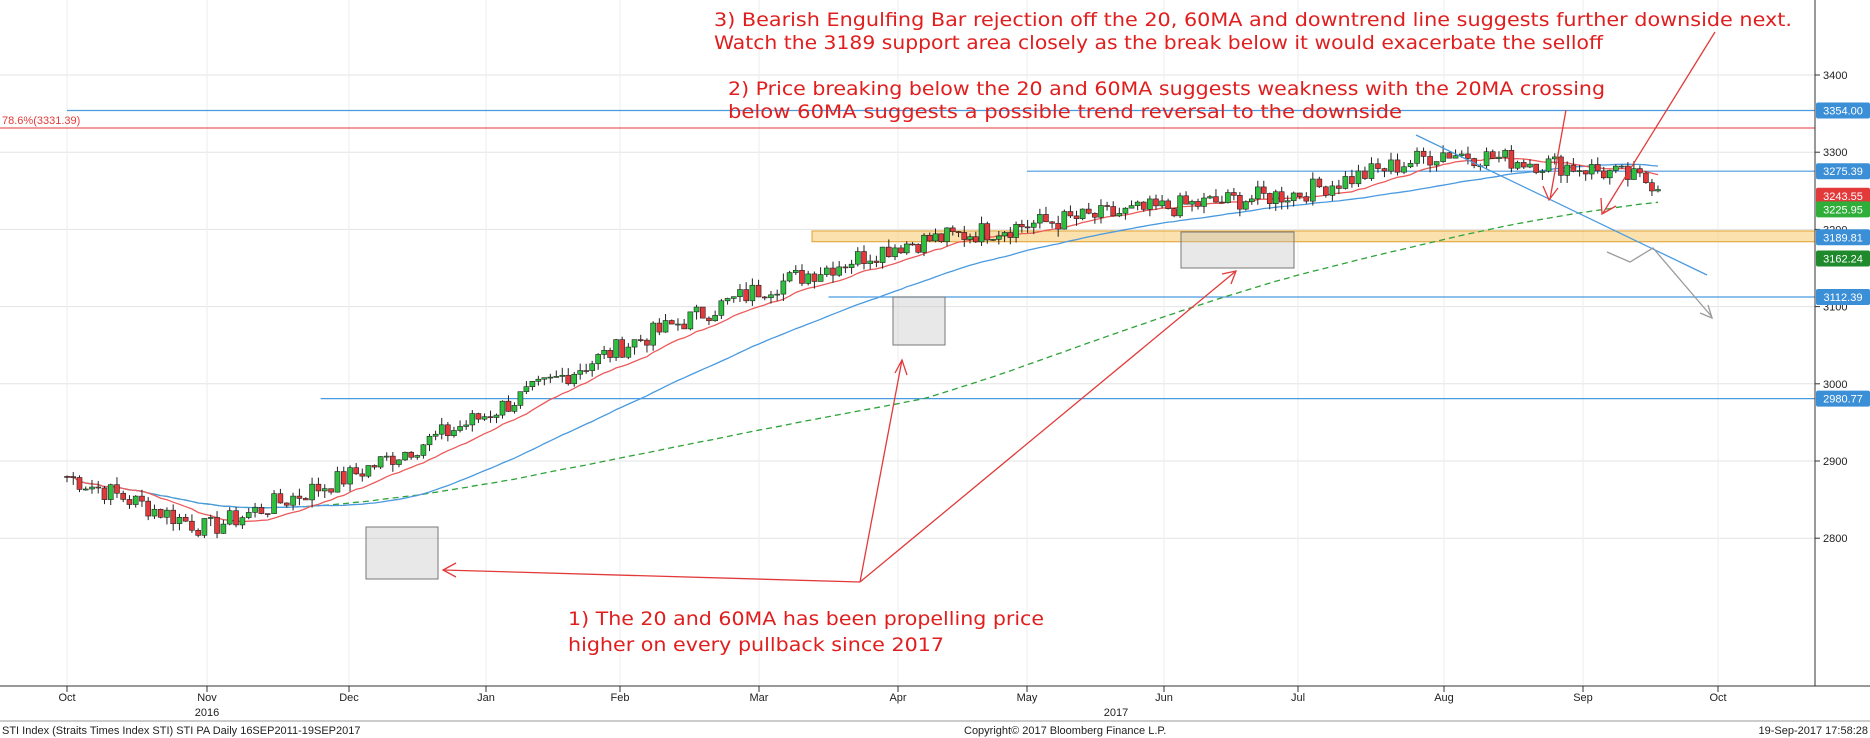  I want to click on pullback-box-apr, so click(919, 321).